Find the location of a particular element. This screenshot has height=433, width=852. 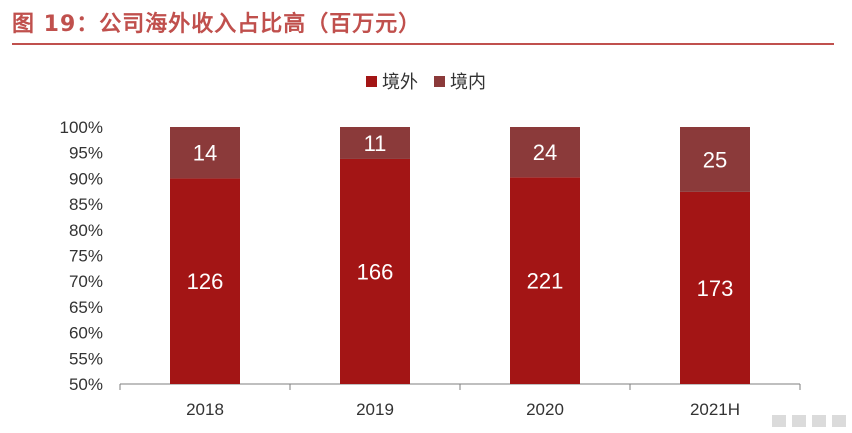

legend-swatch-overseas is located at coordinates (371, 81).